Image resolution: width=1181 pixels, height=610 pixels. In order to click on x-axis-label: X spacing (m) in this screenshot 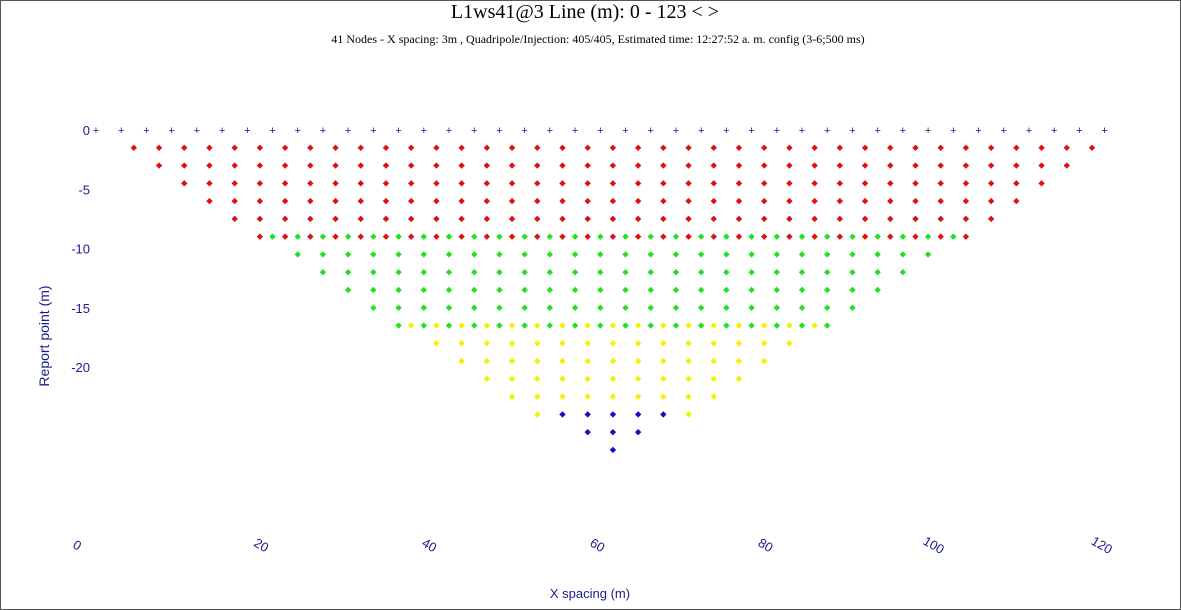, I will do `click(590, 593)`.